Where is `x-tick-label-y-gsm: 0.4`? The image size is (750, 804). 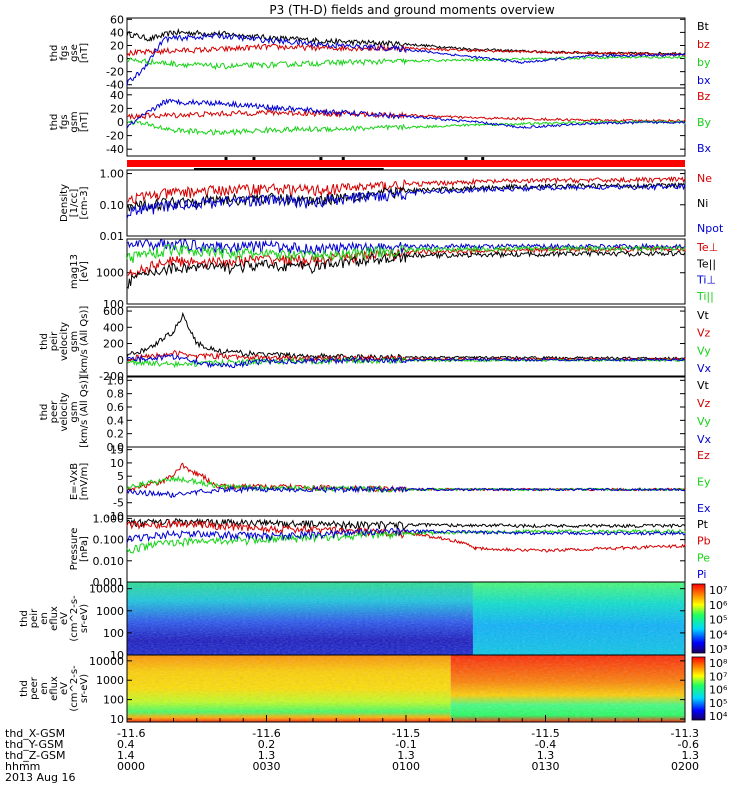
x-tick-label-y-gsm: 0.4 is located at coordinates (126, 744).